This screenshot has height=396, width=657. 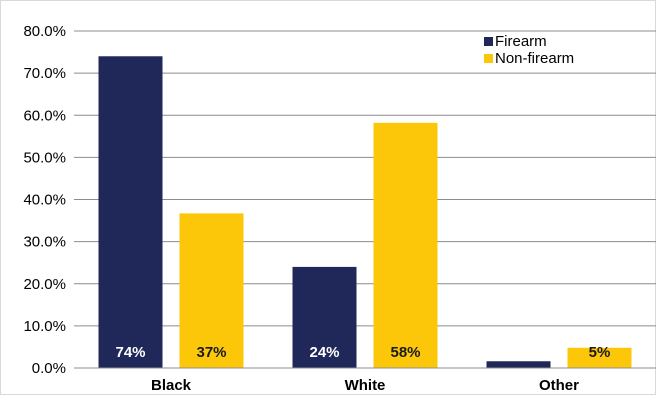 What do you see at coordinates (44, 73) in the screenshot?
I see `y-tick-label: 70.0%` at bounding box center [44, 73].